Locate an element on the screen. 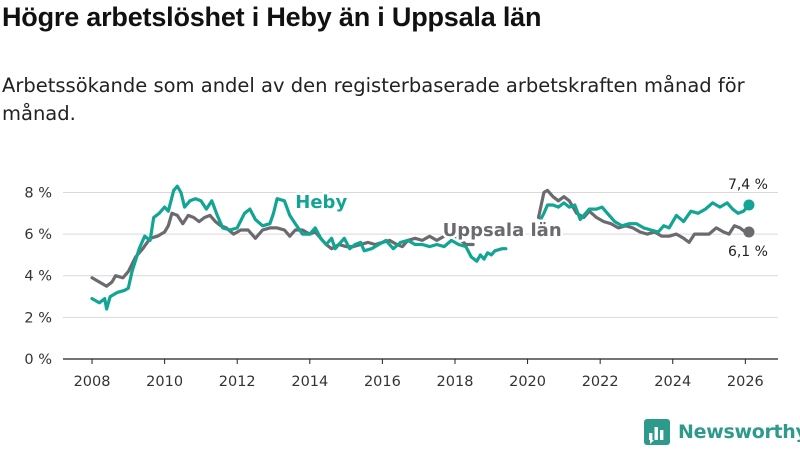 The image size is (800, 450). x-tick-label: 2024 is located at coordinates (672, 382).